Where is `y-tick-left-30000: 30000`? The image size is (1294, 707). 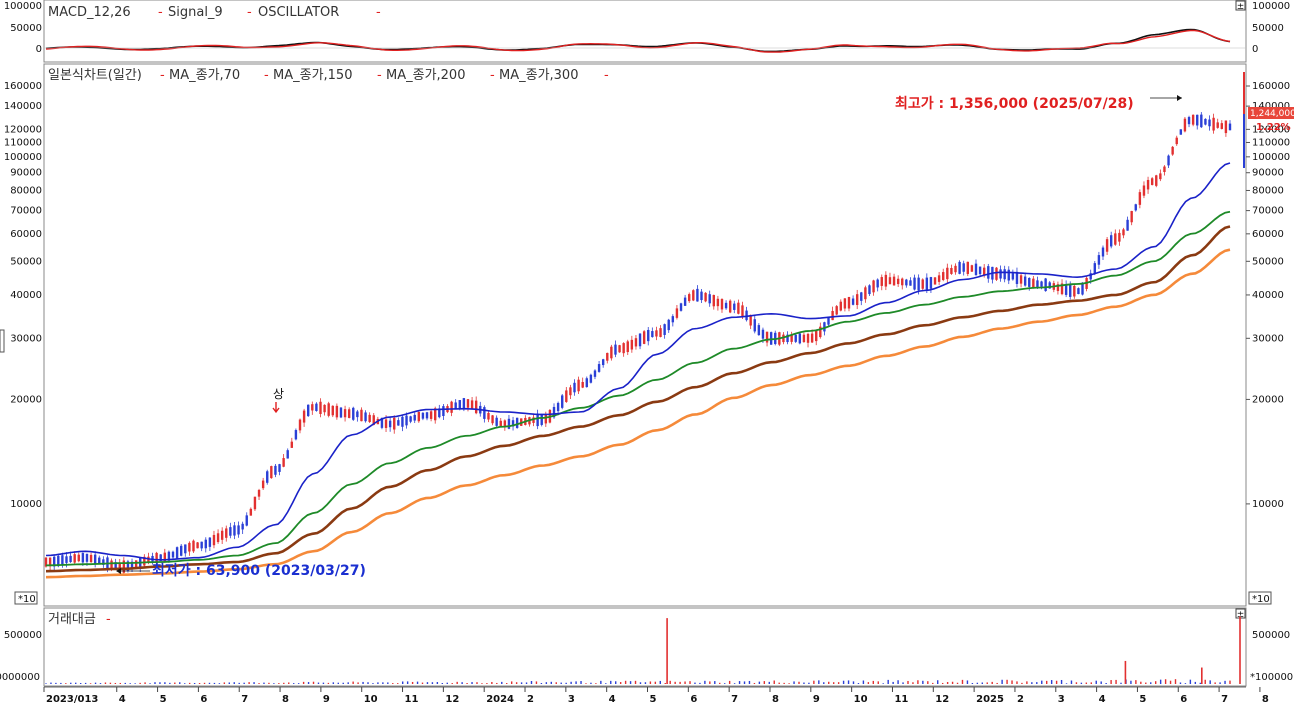
y-tick-left-30000: 30000 is located at coordinates (26, 338).